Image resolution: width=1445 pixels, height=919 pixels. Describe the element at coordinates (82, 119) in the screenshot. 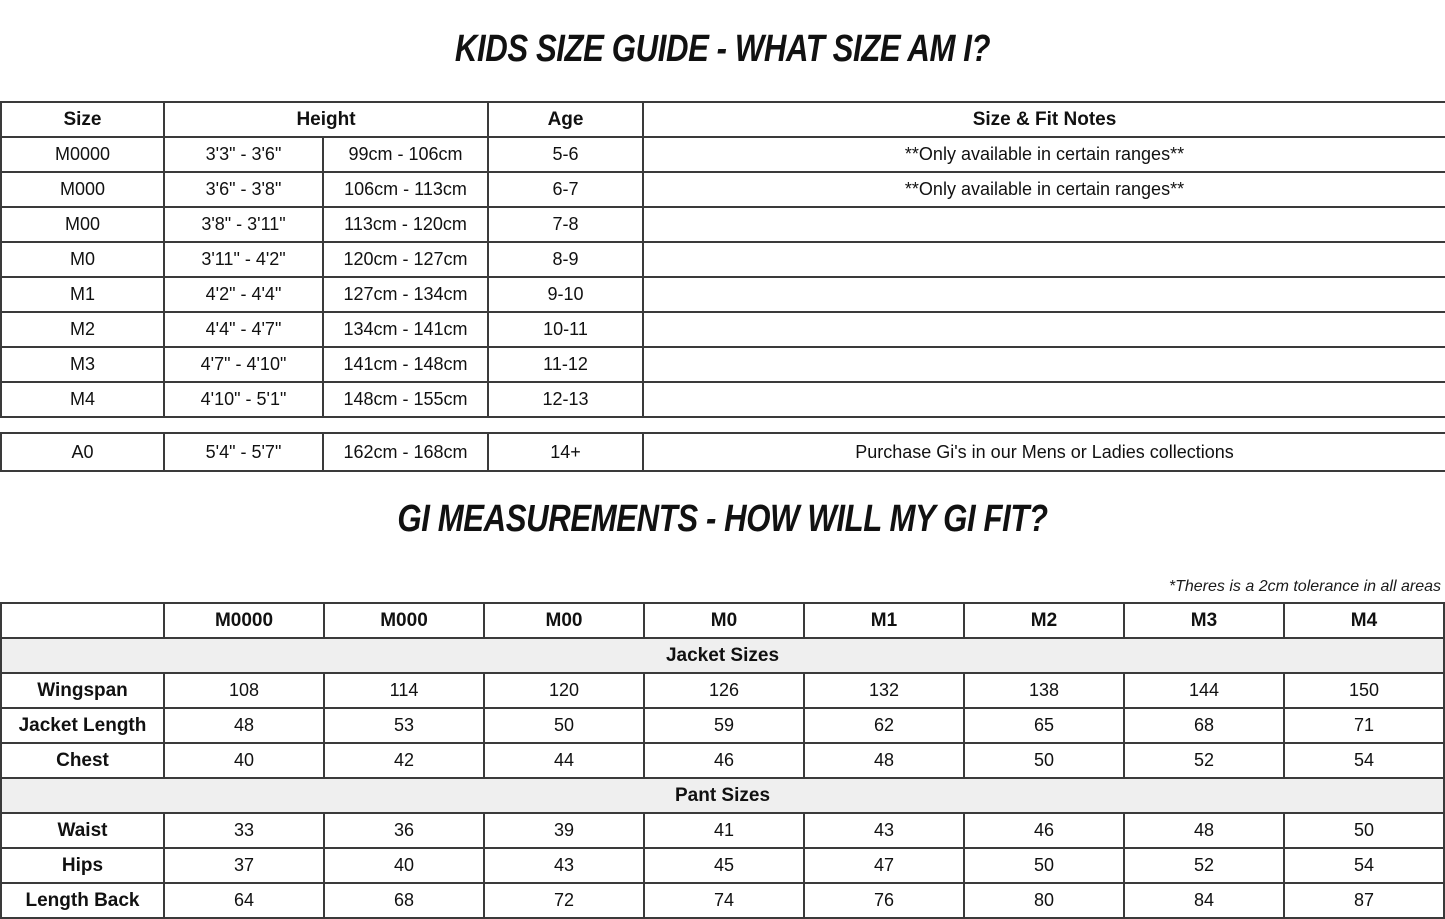

I see `column-header-size: Size` at that location.